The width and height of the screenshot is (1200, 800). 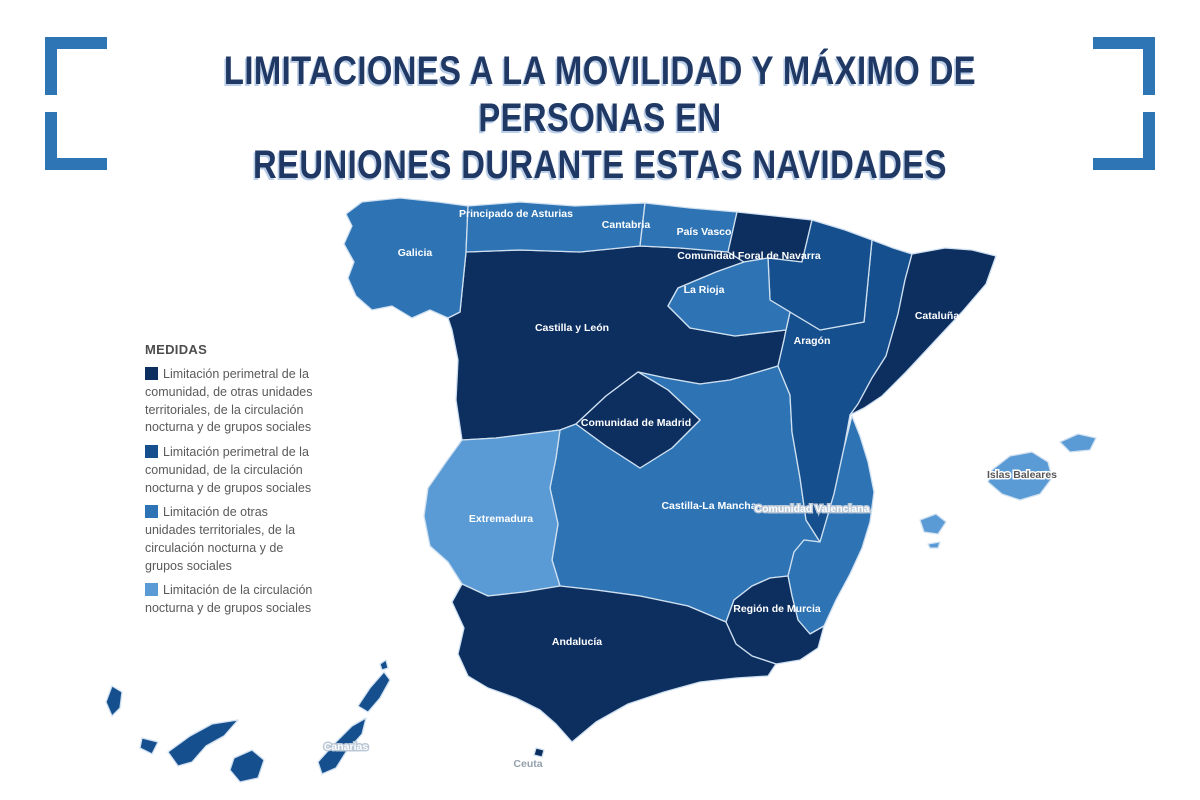 I want to click on region-label-cataluna: Cataluña, so click(x=937, y=316).